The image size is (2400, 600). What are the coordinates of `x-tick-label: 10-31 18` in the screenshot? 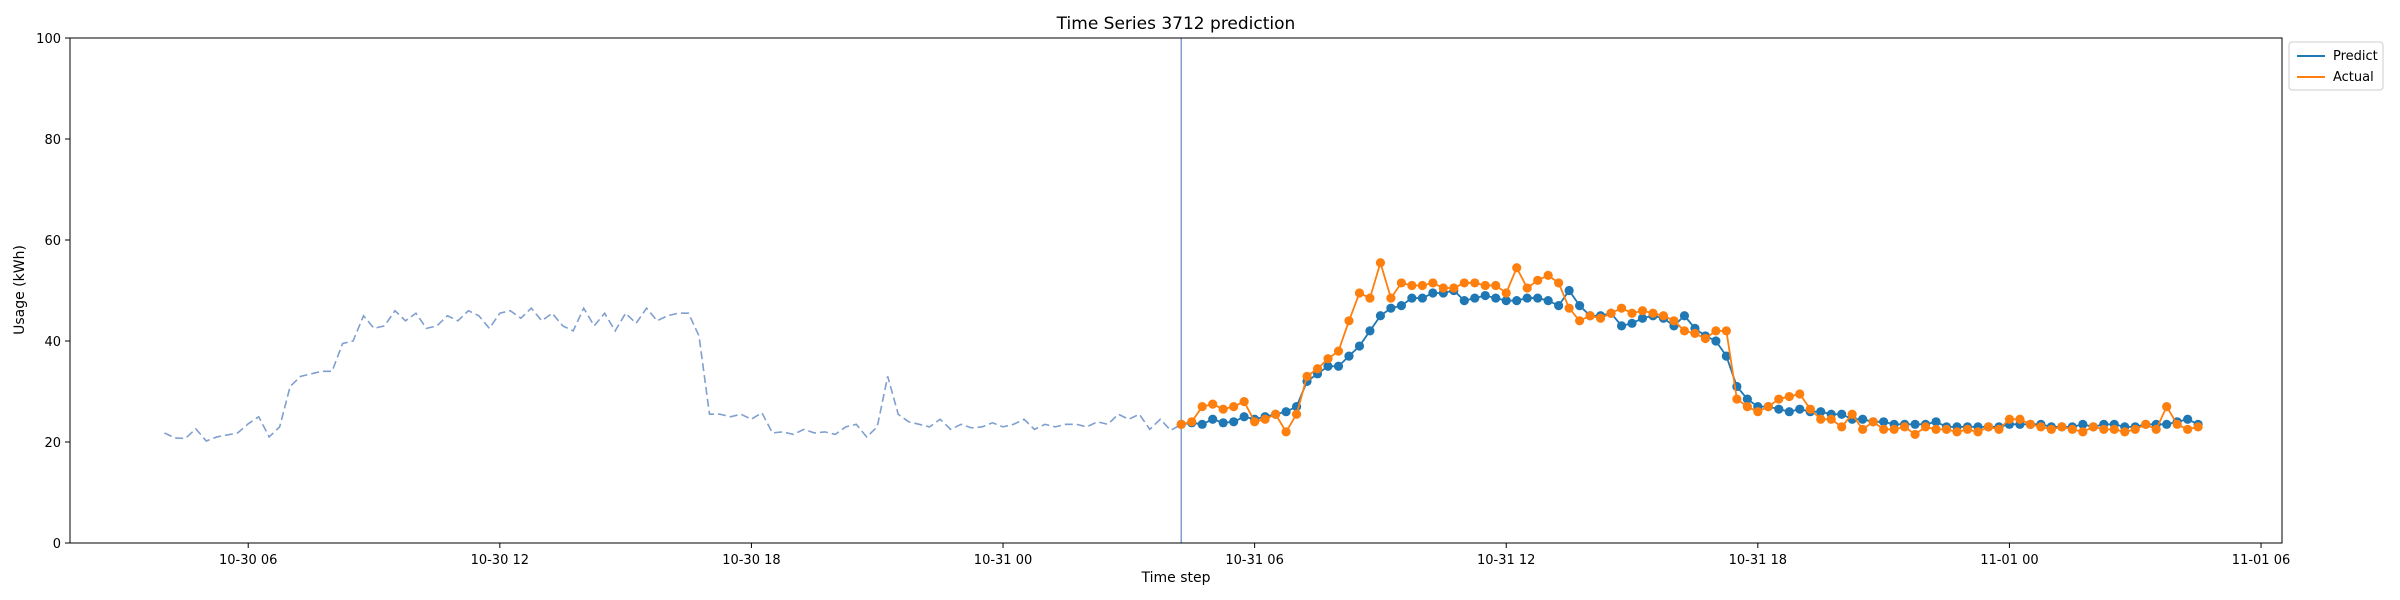 It's located at (1758, 560).